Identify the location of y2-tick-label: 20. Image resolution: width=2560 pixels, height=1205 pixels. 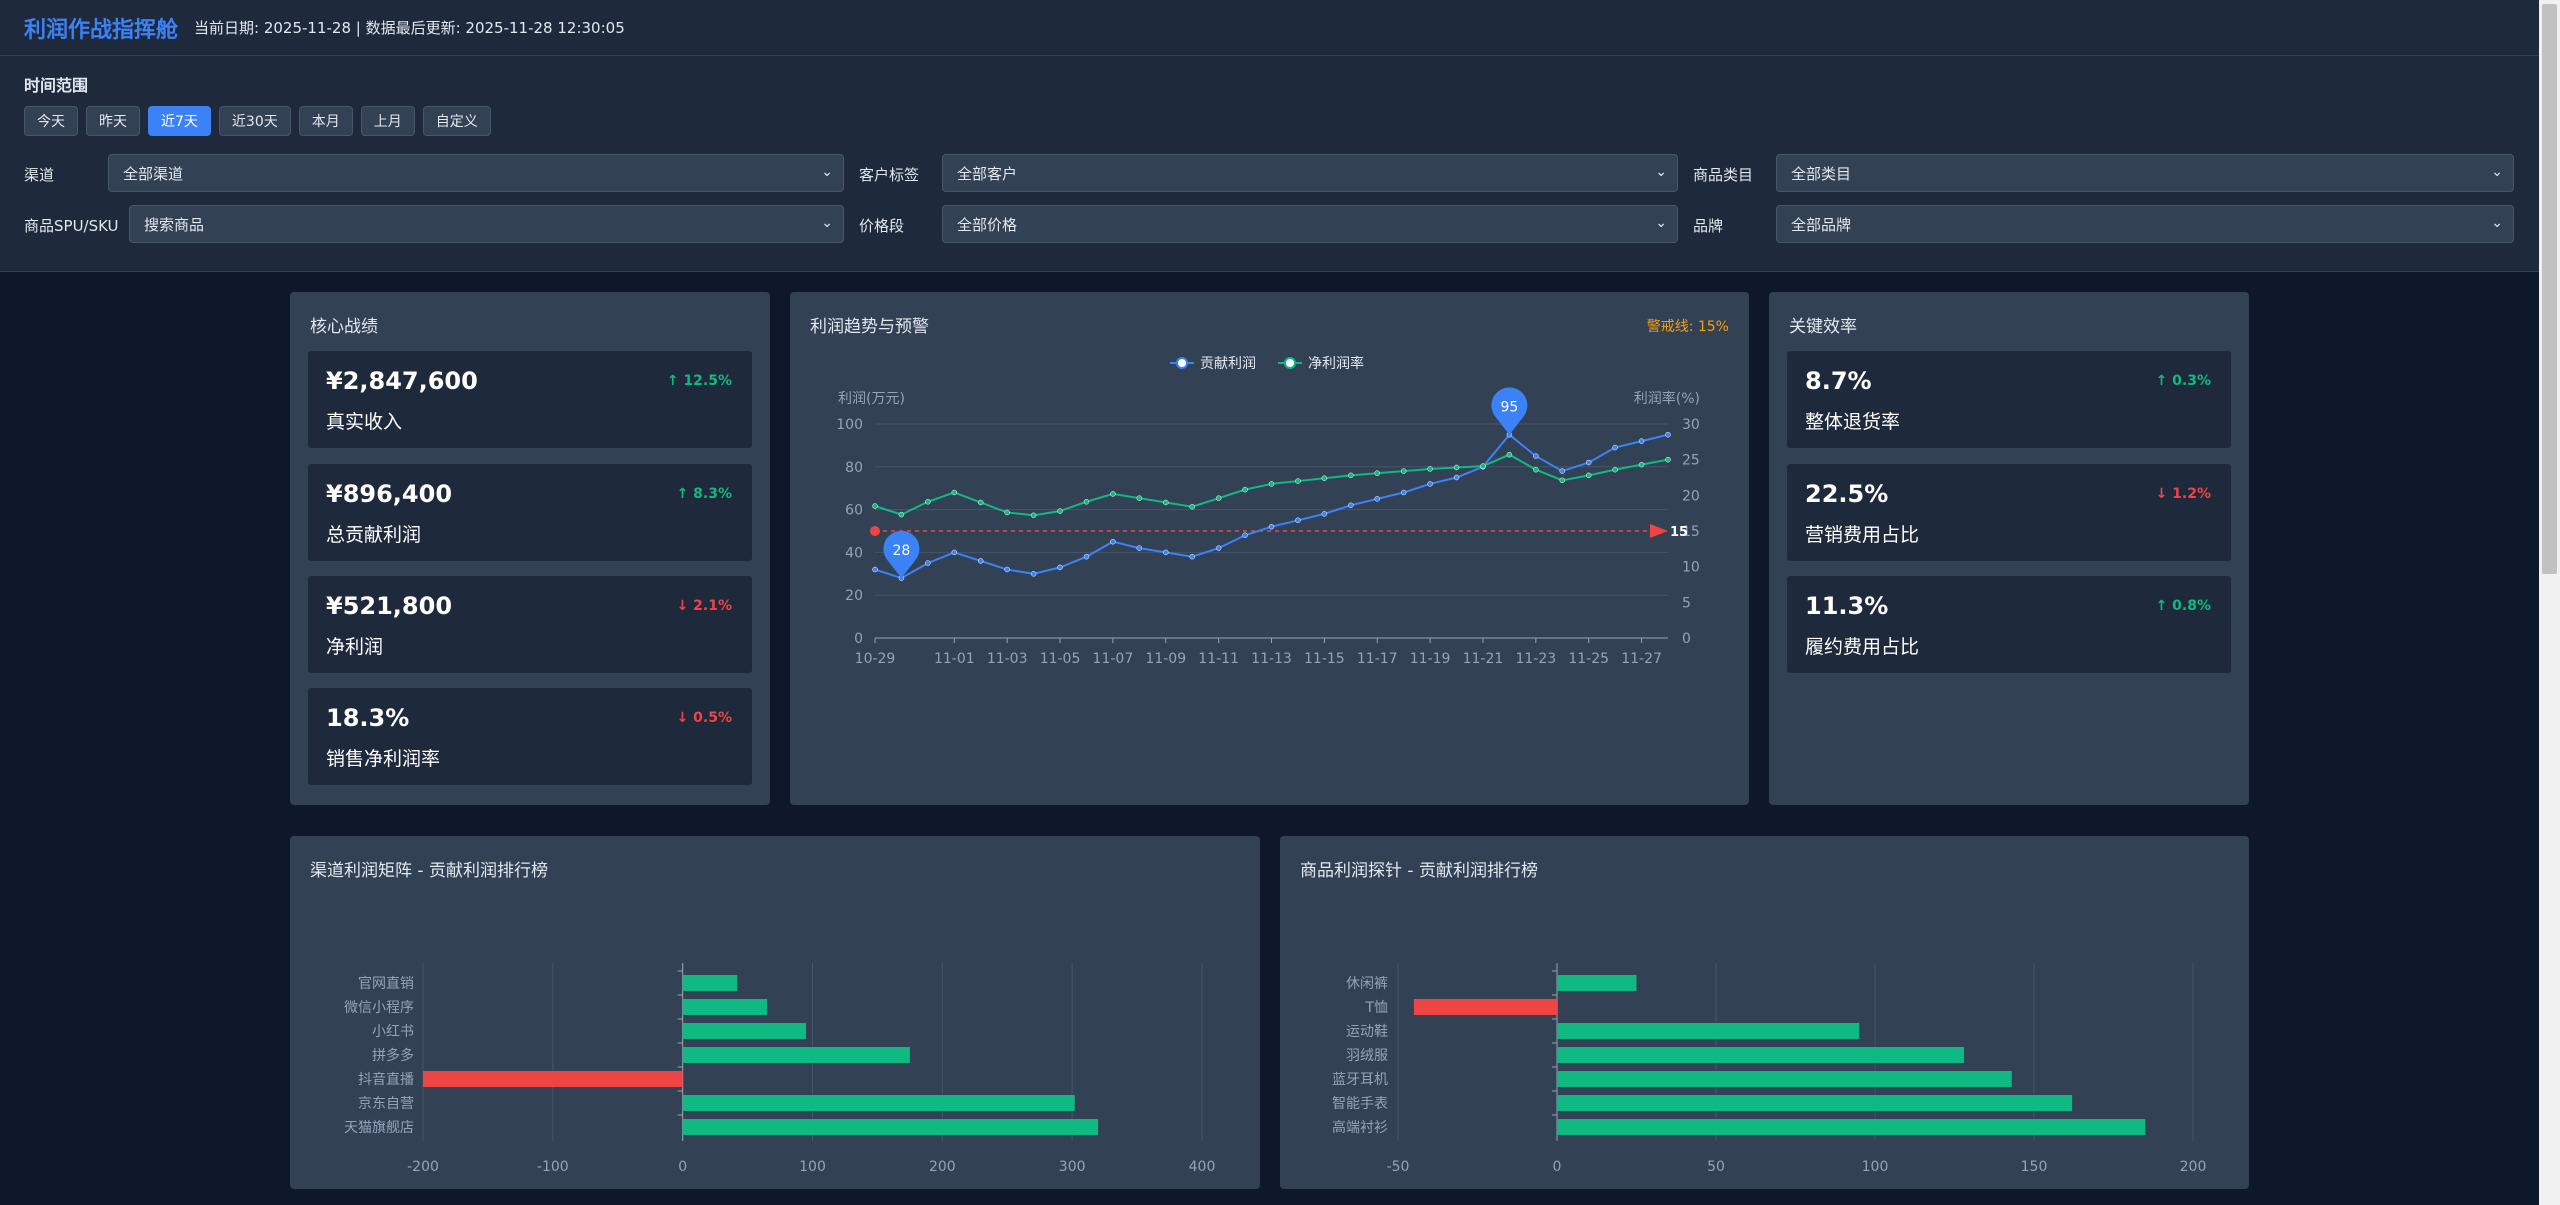
(1691, 496).